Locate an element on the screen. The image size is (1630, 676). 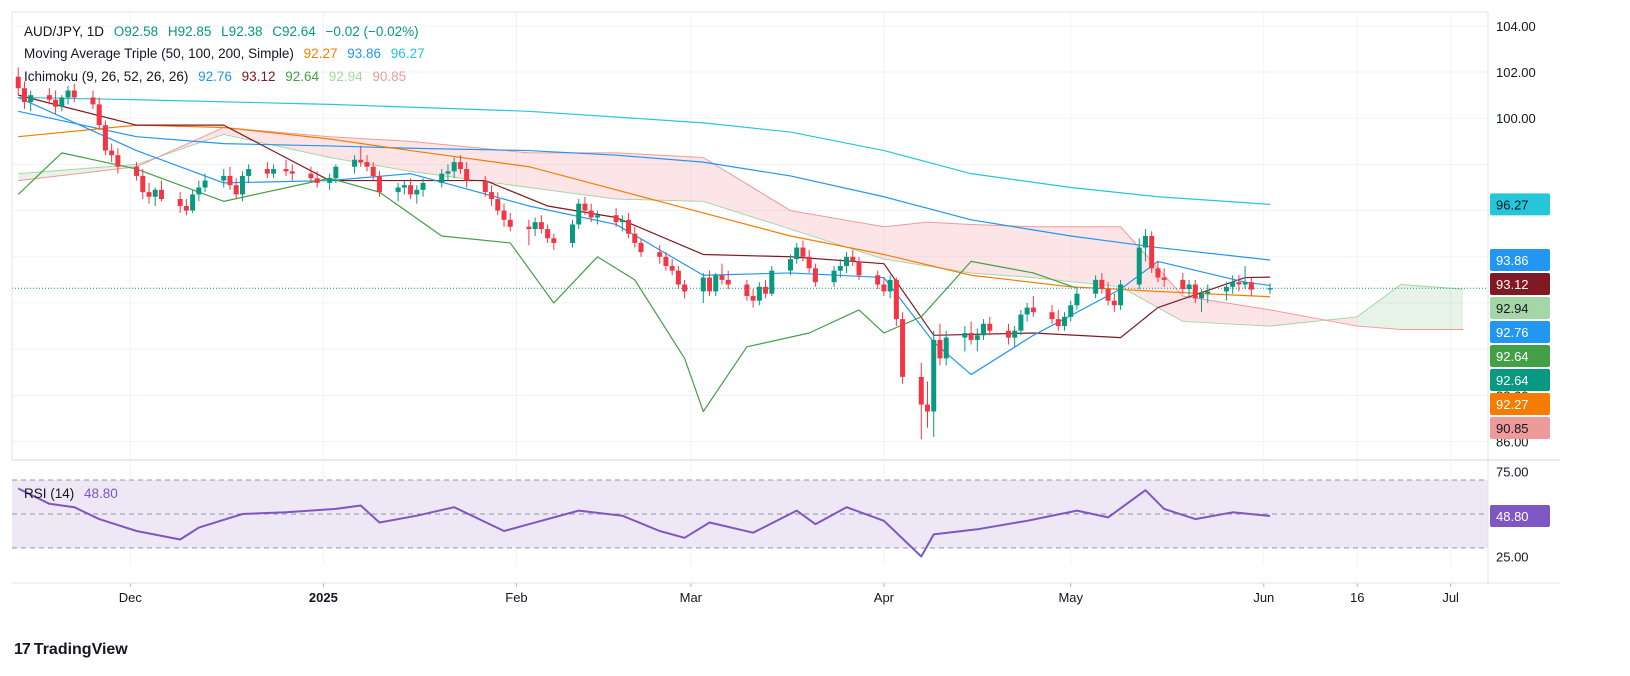
rsi-label: RSI (14) is located at coordinates (49, 493).